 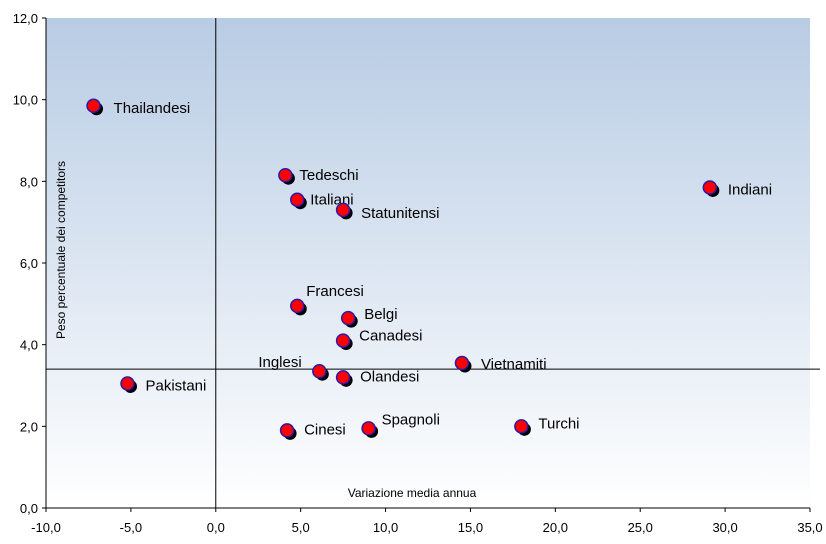 What do you see at coordinates (25, 100) in the screenshot?
I see `y-tick-label: 10,0` at bounding box center [25, 100].